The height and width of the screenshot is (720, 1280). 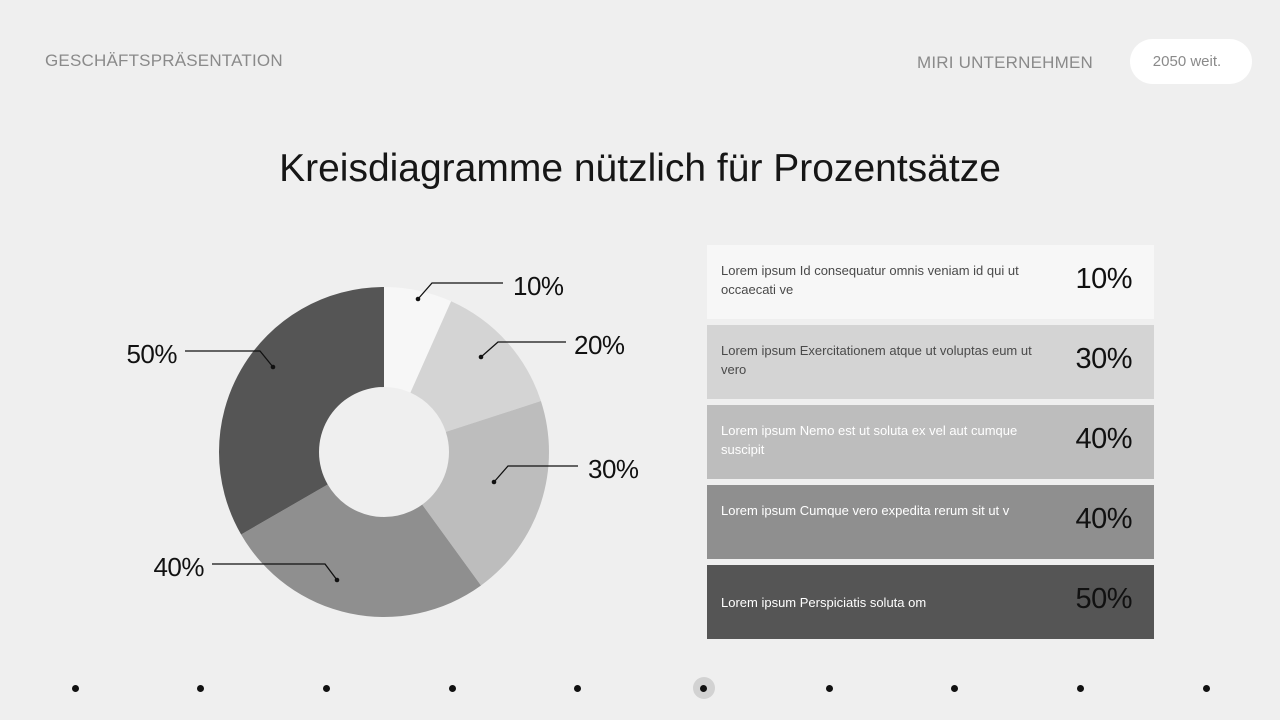 I want to click on slice-label-2: 20%, so click(x=599, y=345).